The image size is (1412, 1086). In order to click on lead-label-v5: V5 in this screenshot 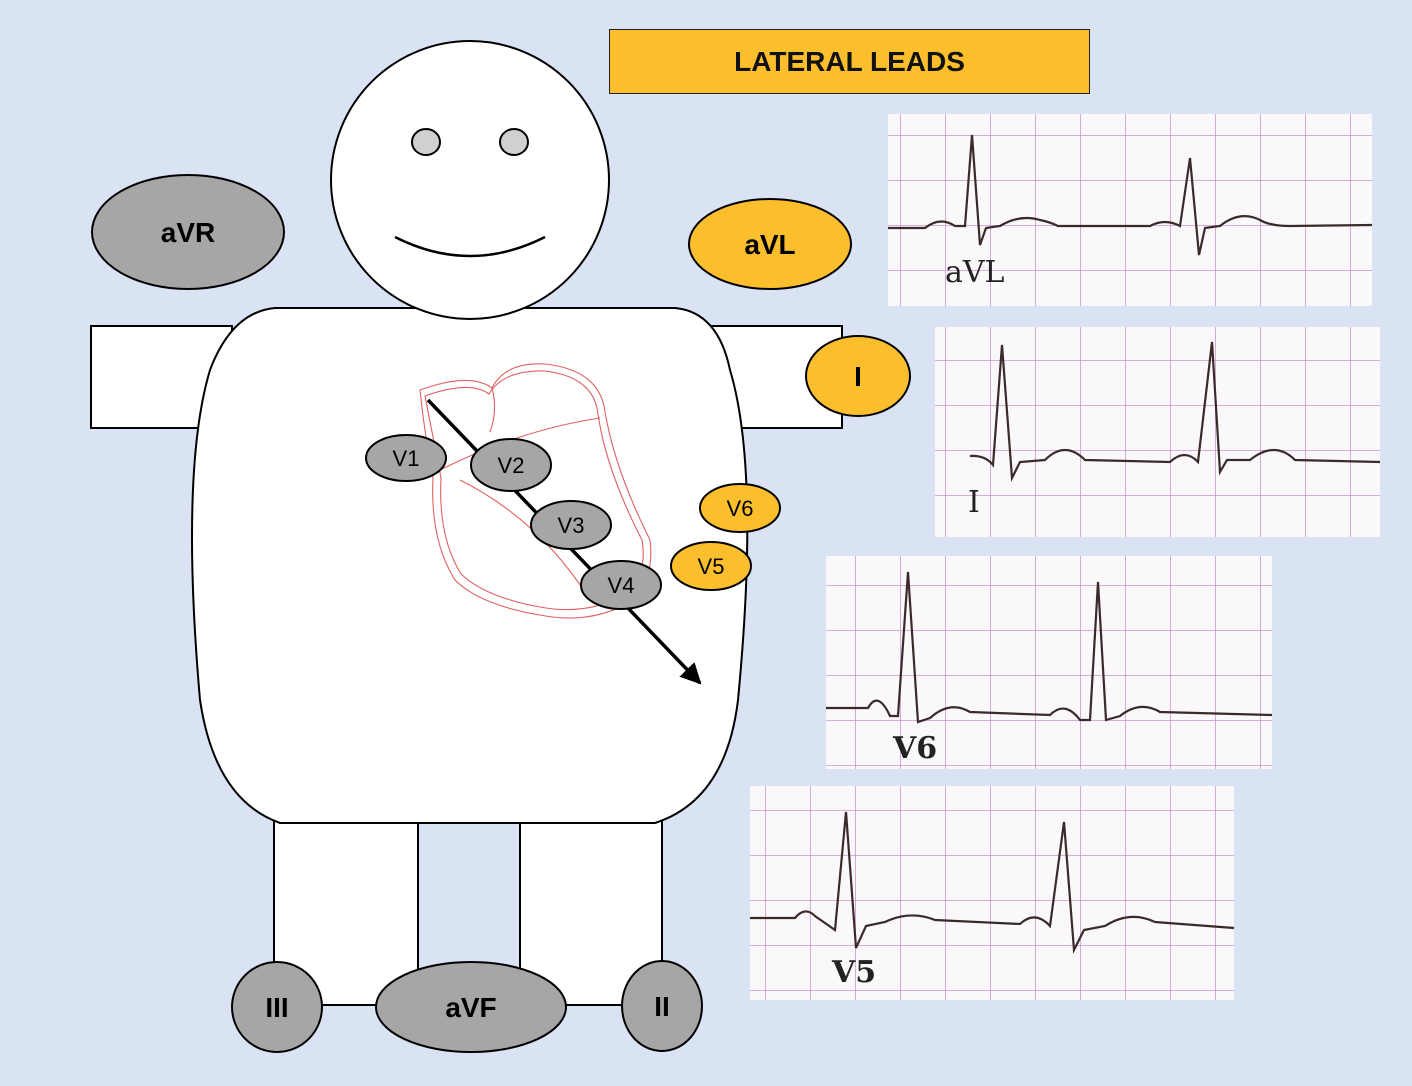, I will do `click(711, 566)`.